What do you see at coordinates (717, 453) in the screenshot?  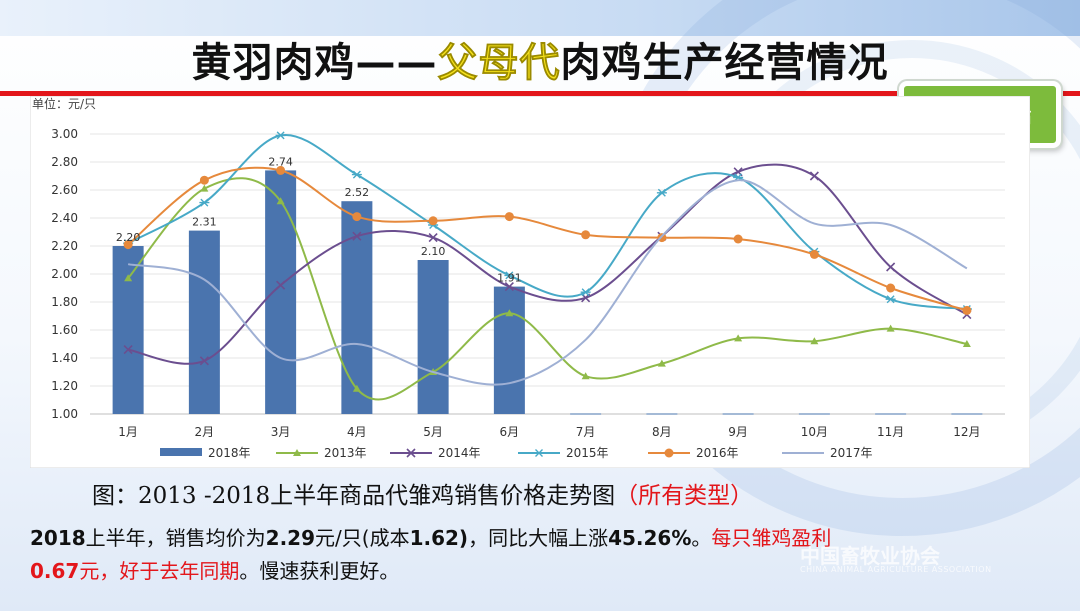 I see `legend-label: 2016年` at bounding box center [717, 453].